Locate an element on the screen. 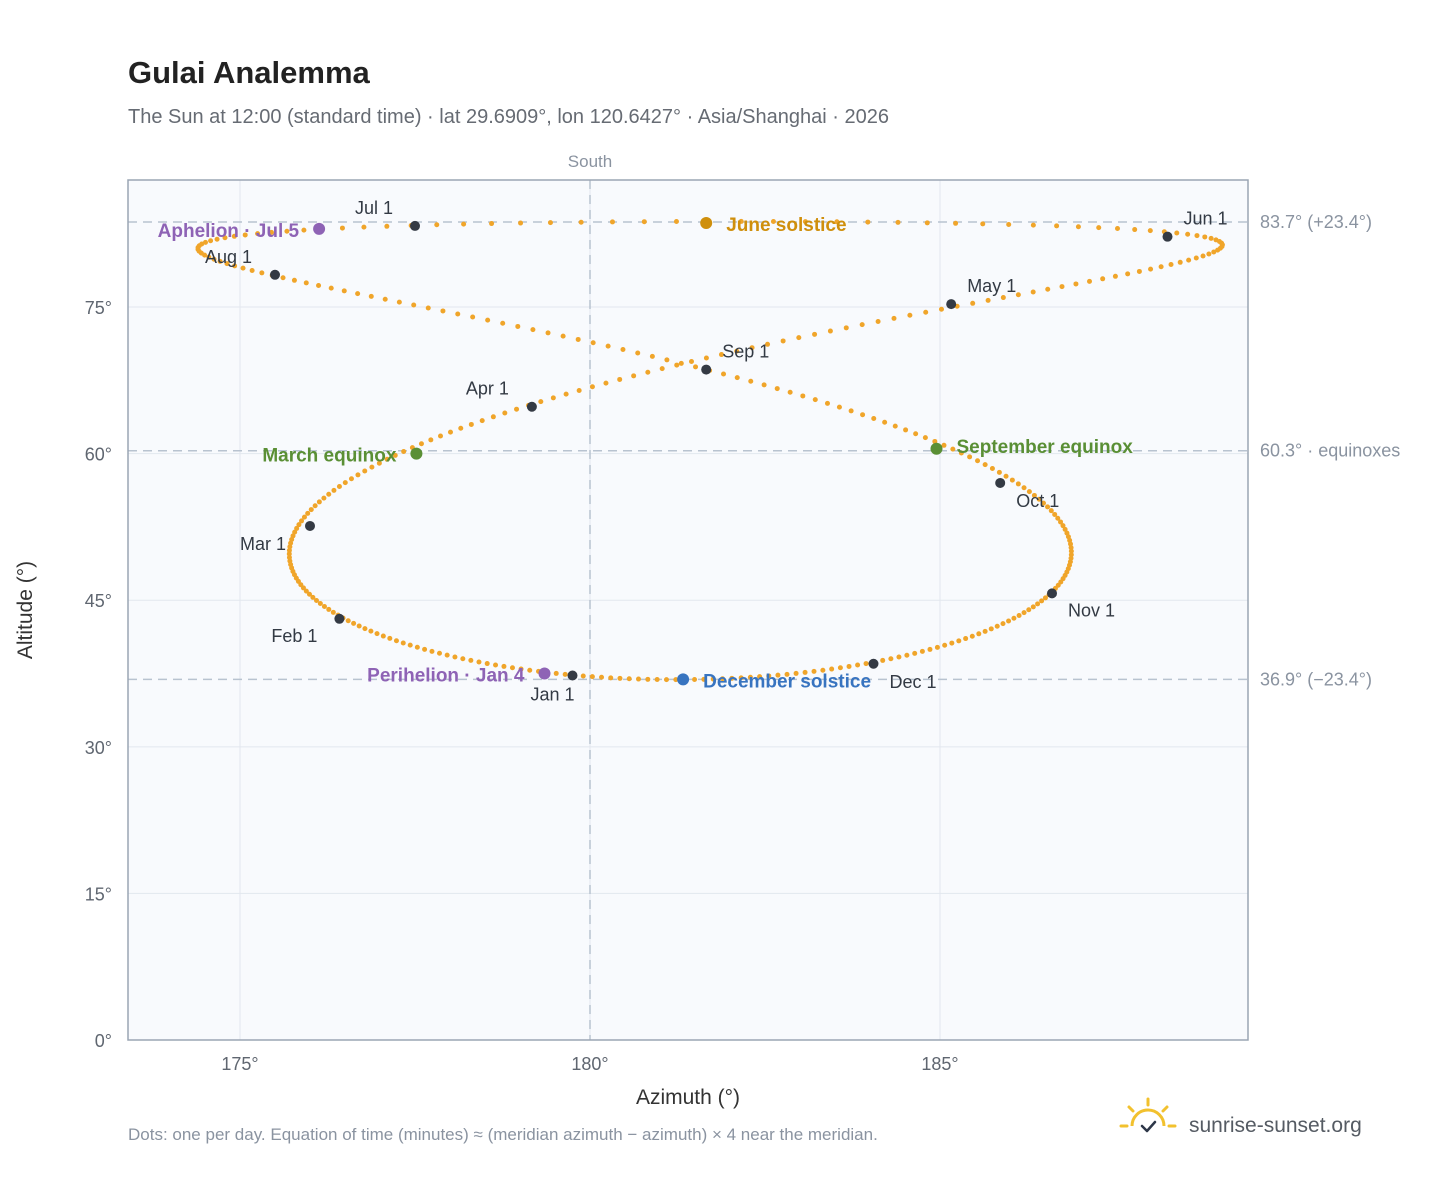 This screenshot has height=1188, width=1448. y-tick-label: 60° is located at coordinates (98, 455).